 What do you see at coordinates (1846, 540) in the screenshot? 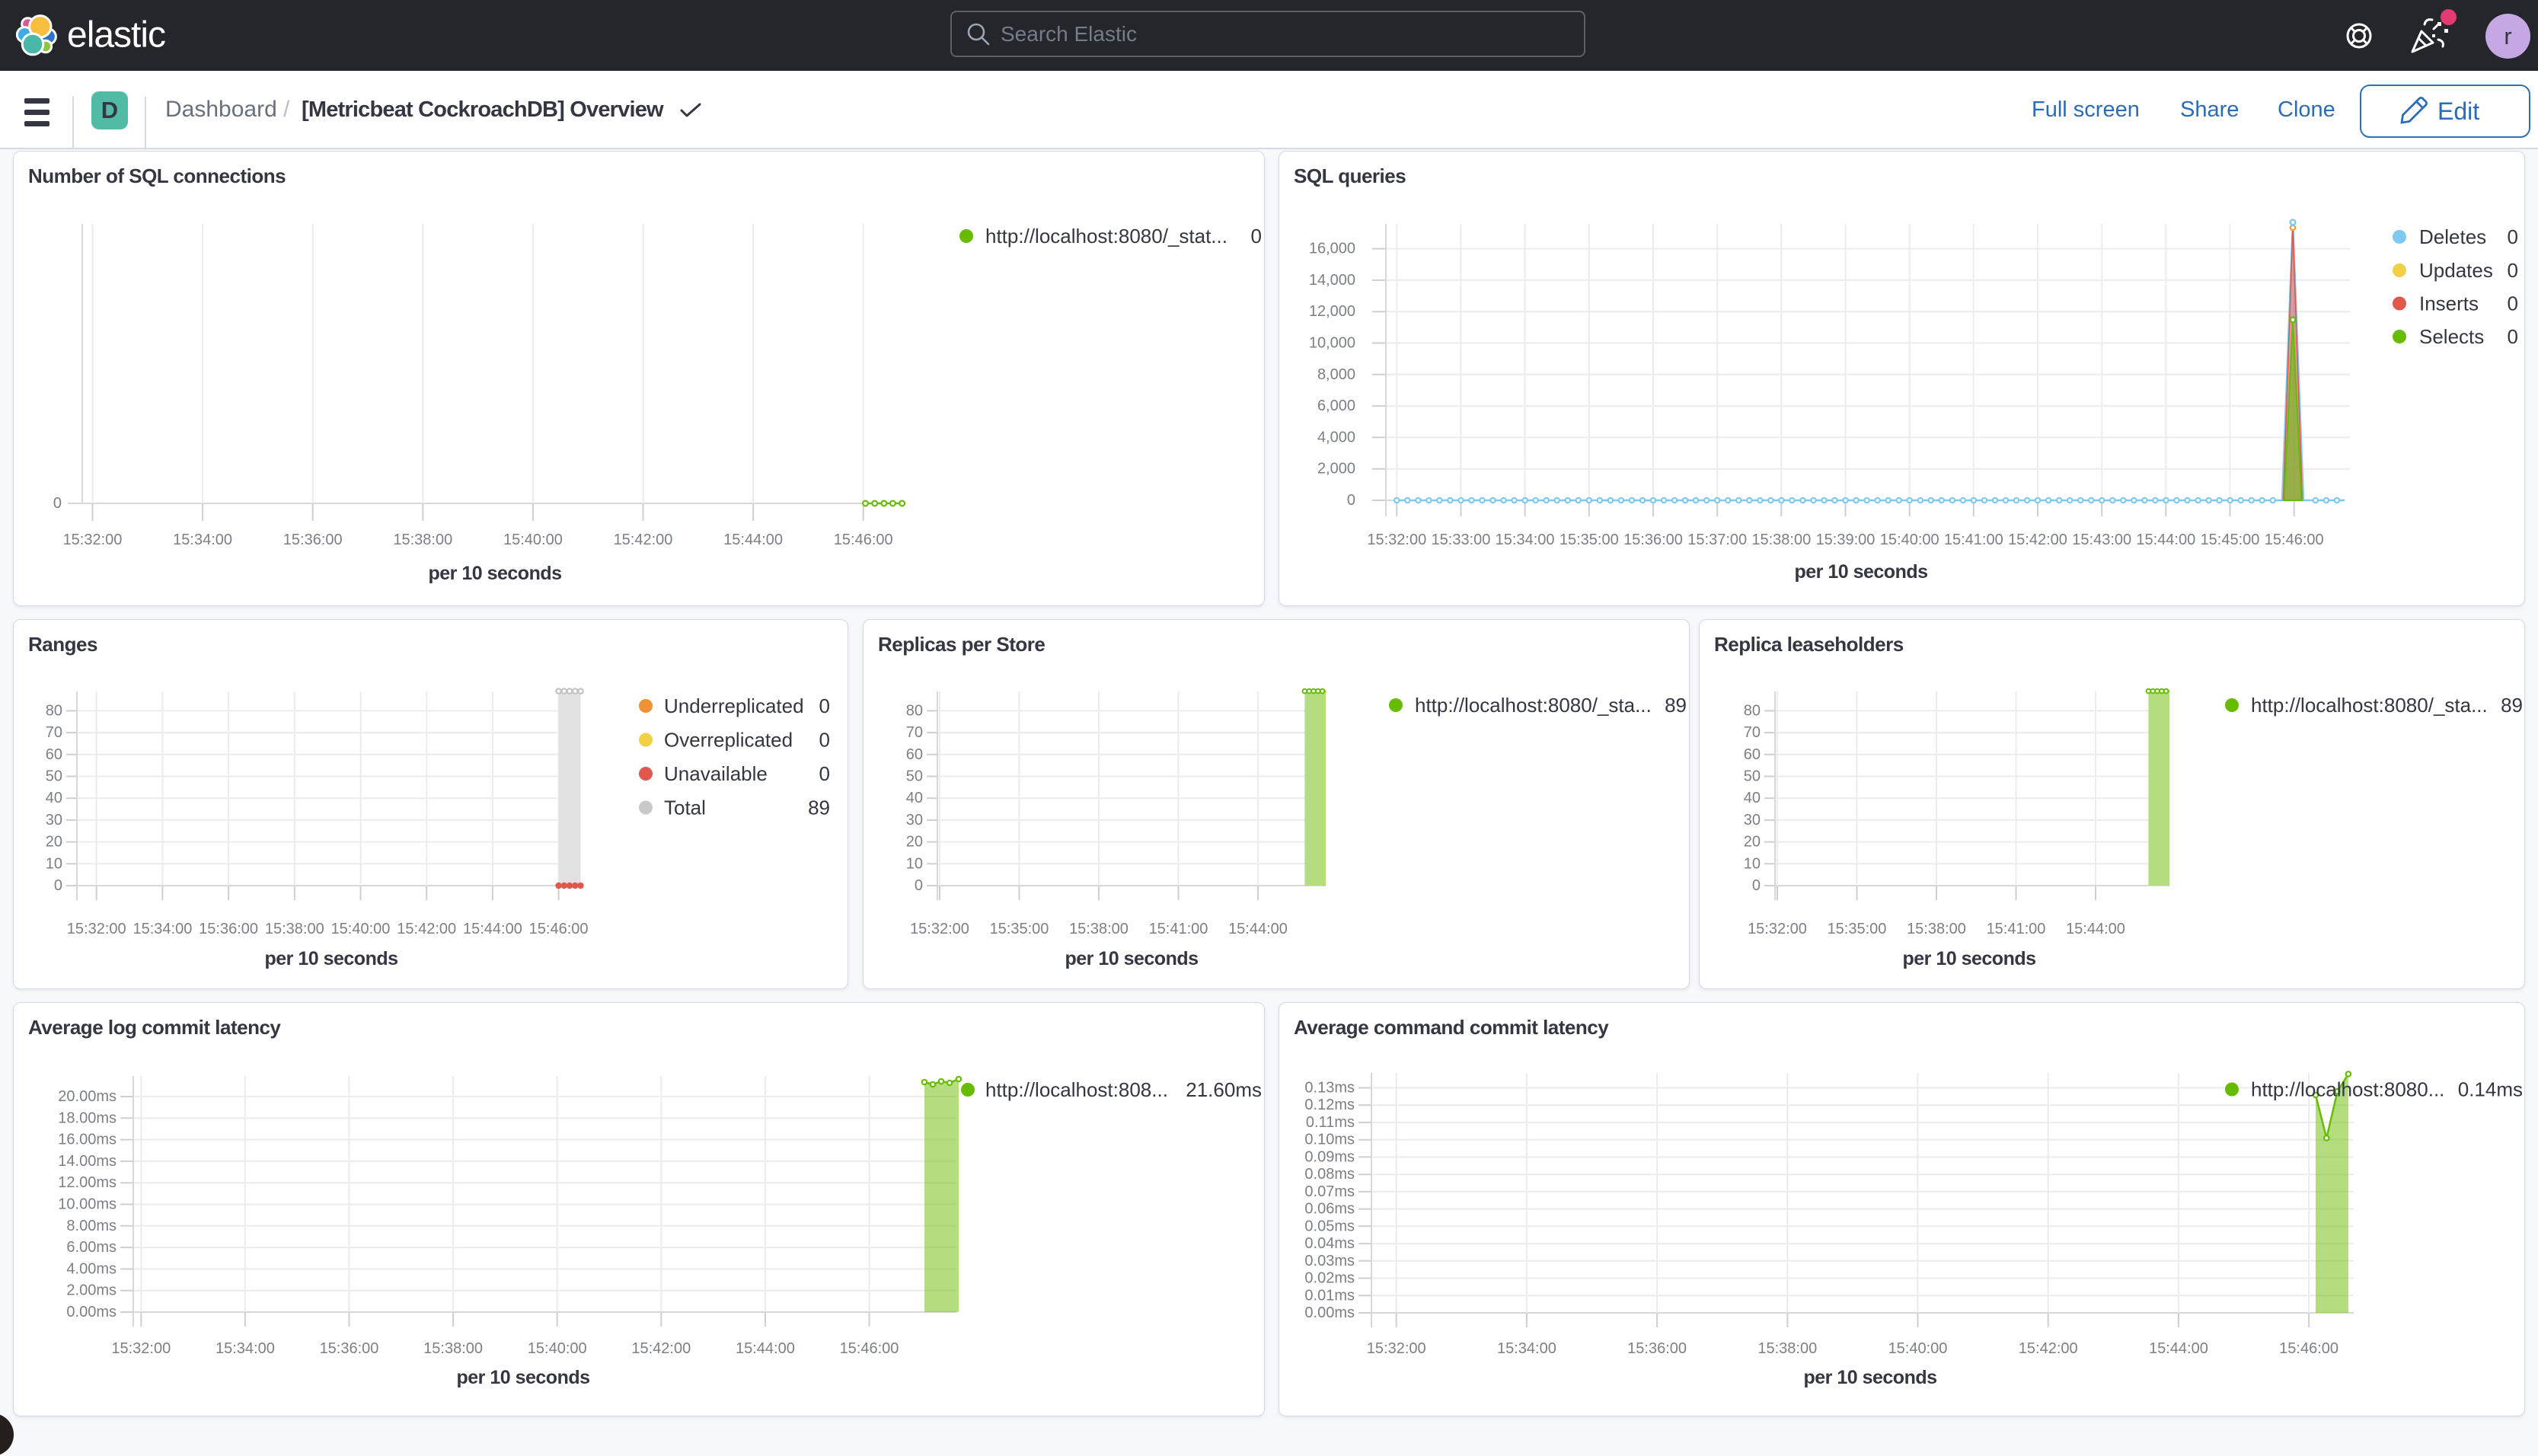
I see `svg-text: 15:39:00` at bounding box center [1846, 540].